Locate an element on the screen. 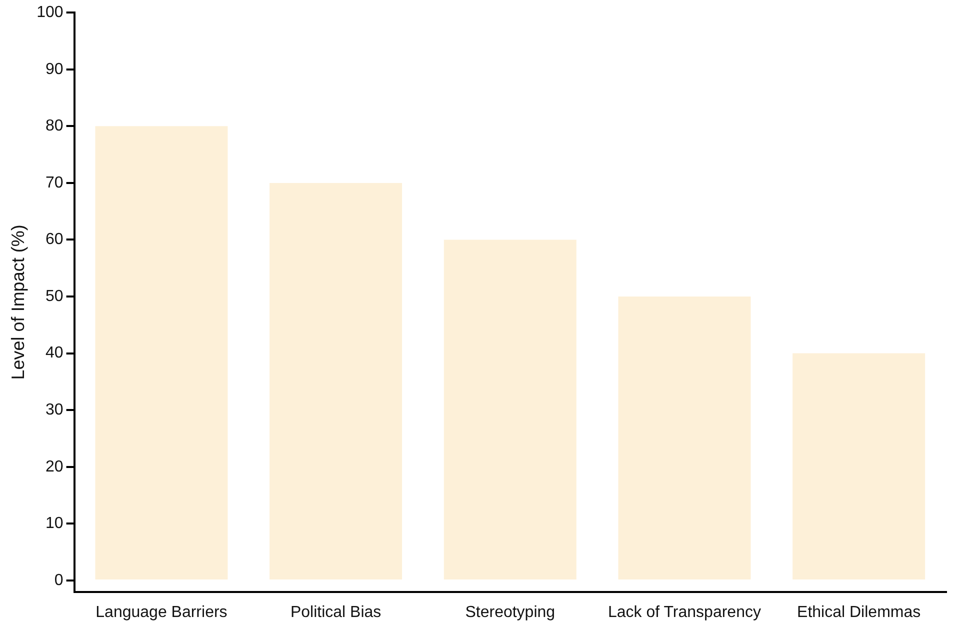 The width and height of the screenshot is (958, 629). y-tick-label: 10 is located at coordinates (55, 523).